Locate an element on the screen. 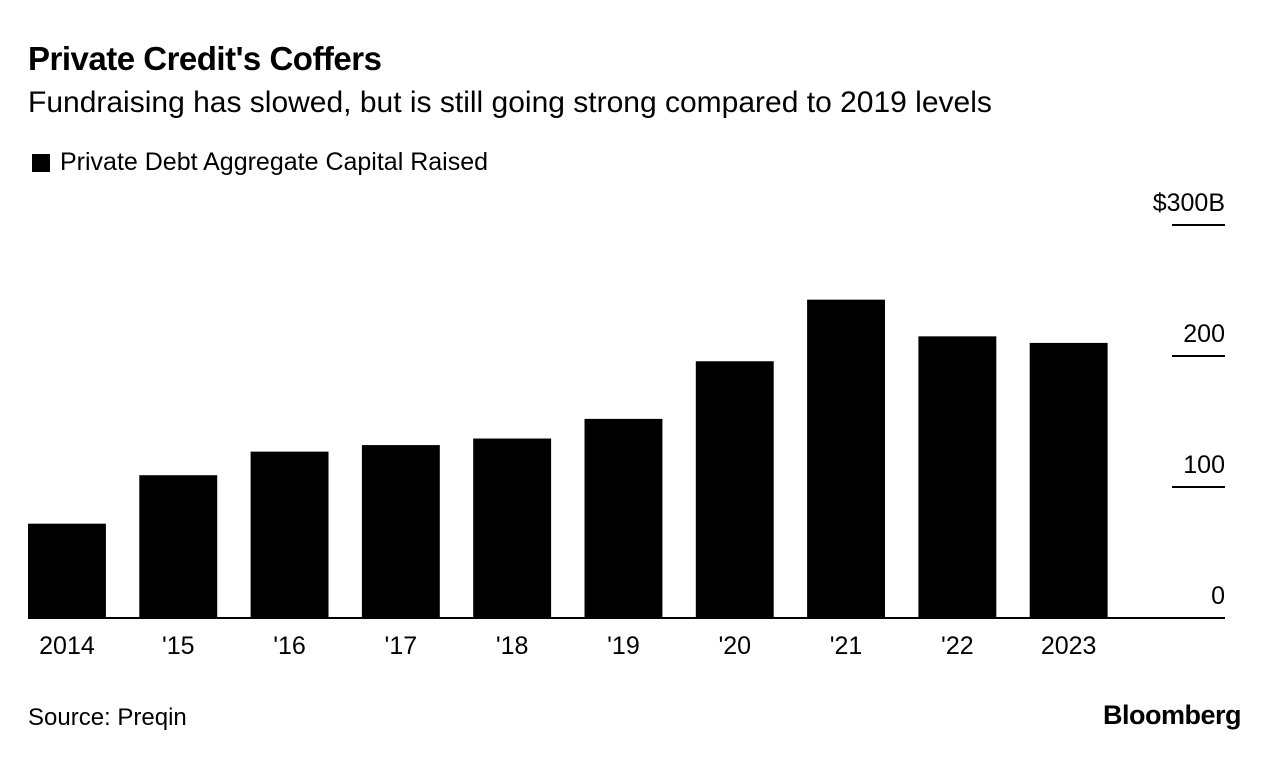 Image resolution: width=1279 pixels, height=760 pixels. source-note: Source: Preqin is located at coordinates (107, 717).